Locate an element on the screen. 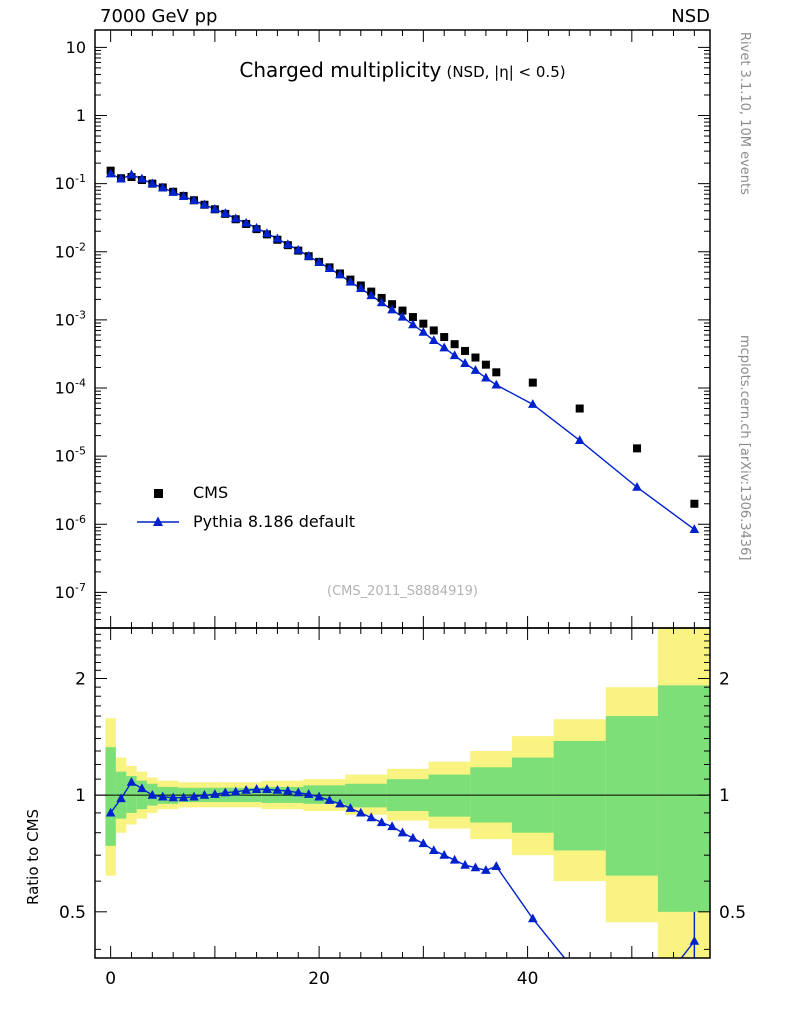 The width and height of the screenshot is (786, 1024). cms-marker-icon is located at coordinates (158, 493).